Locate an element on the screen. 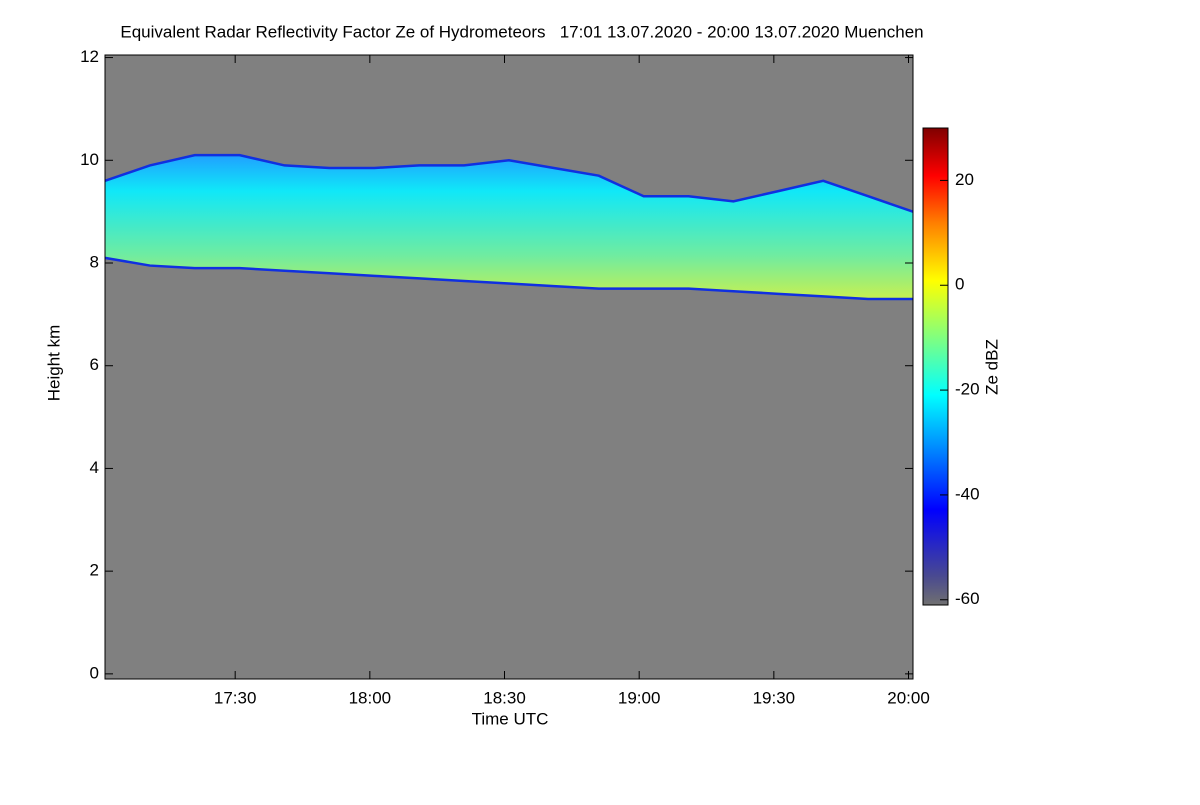  x-tick-label: 19:30 is located at coordinates (774, 697).